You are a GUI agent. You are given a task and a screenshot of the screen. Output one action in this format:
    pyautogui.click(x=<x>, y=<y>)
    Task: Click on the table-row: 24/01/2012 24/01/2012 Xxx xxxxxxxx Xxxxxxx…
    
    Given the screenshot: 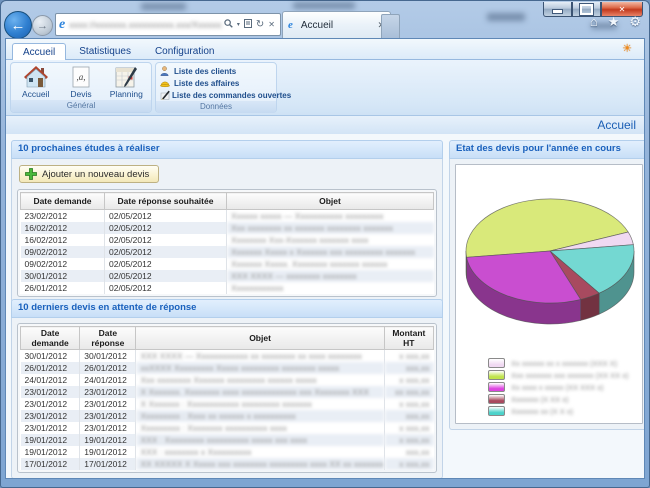 What is the action you would take?
    pyautogui.click(x=227, y=380)
    